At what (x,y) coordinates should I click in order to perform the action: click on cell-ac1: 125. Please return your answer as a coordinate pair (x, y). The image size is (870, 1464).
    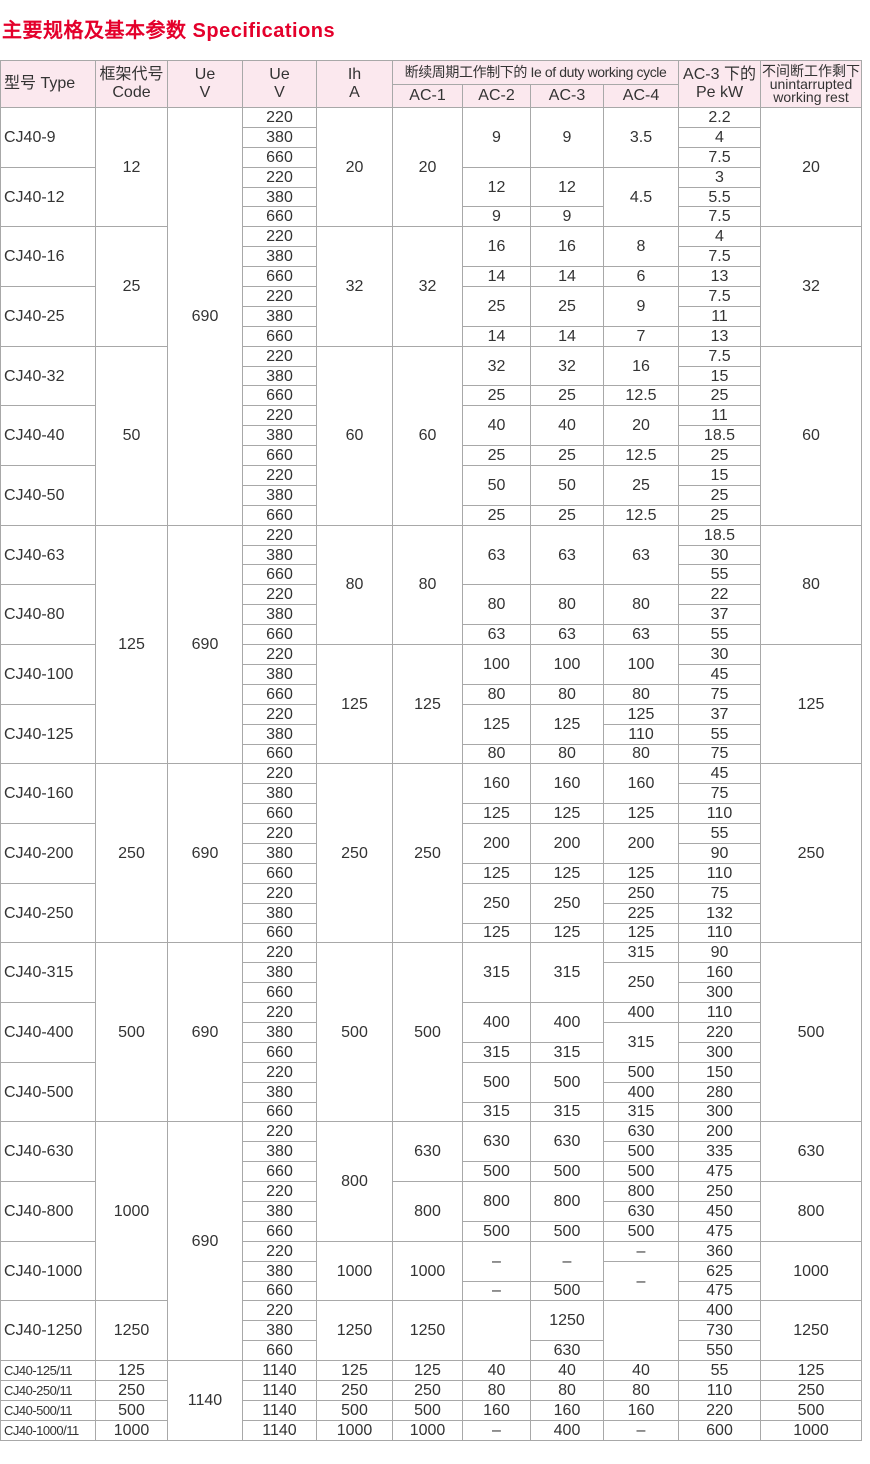
    Looking at the image, I should click on (427, 1370).